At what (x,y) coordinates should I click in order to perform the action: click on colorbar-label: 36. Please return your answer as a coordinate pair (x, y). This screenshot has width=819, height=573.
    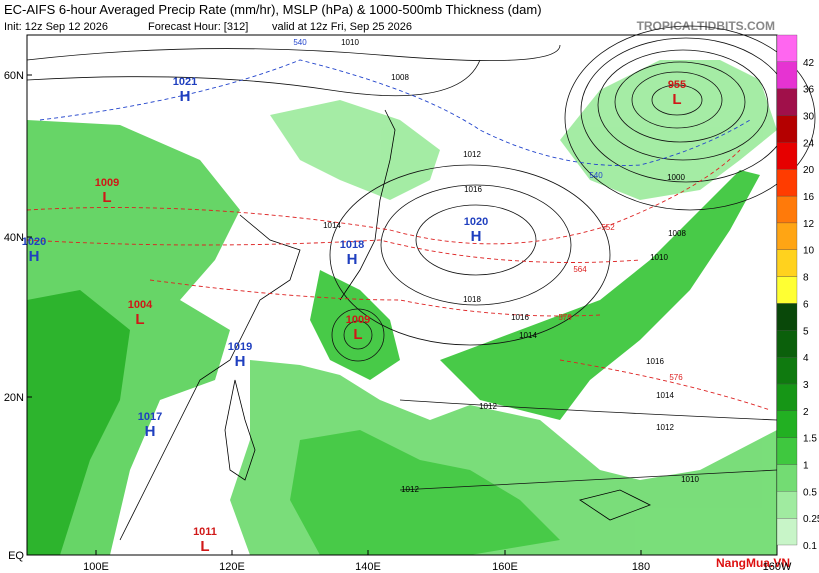
    Looking at the image, I should click on (809, 90).